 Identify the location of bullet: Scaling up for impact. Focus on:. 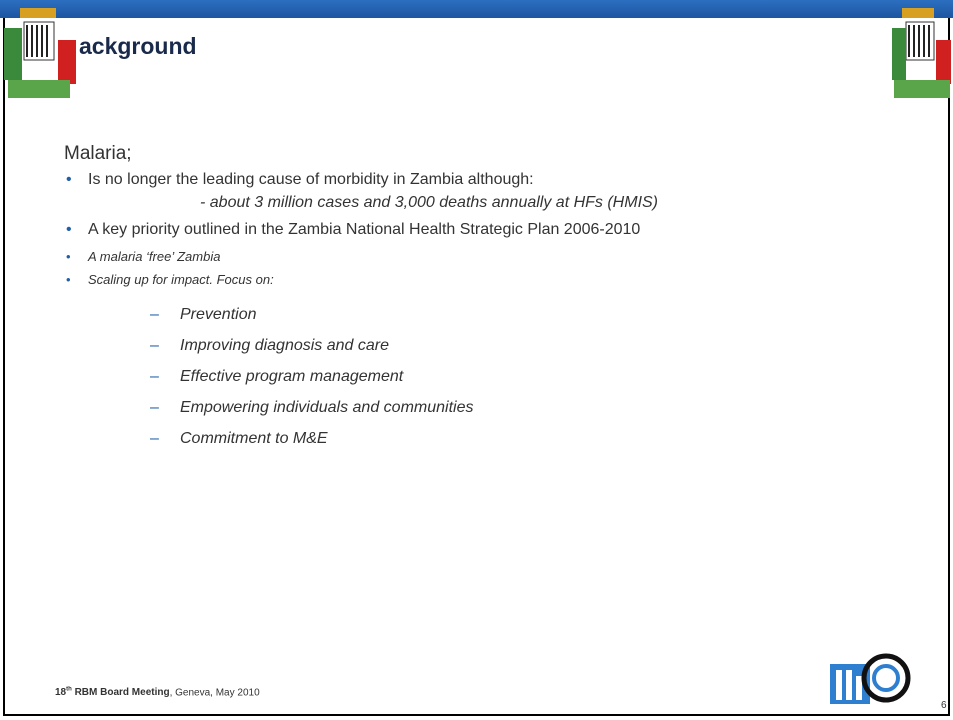
(181, 279).